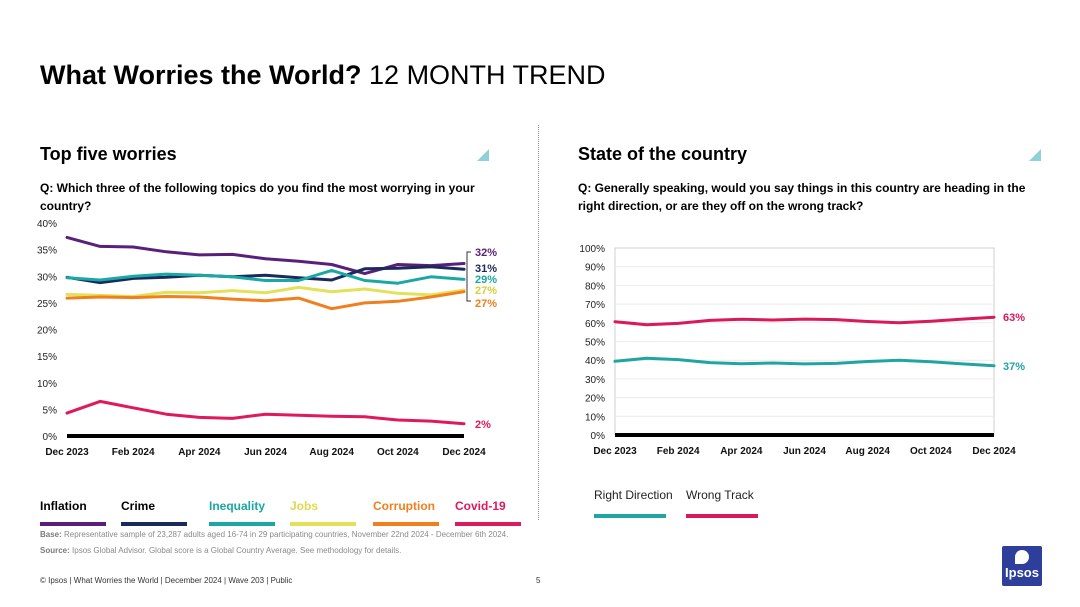  Describe the element at coordinates (404, 506) in the screenshot. I see `legend-label: Corruption` at that location.